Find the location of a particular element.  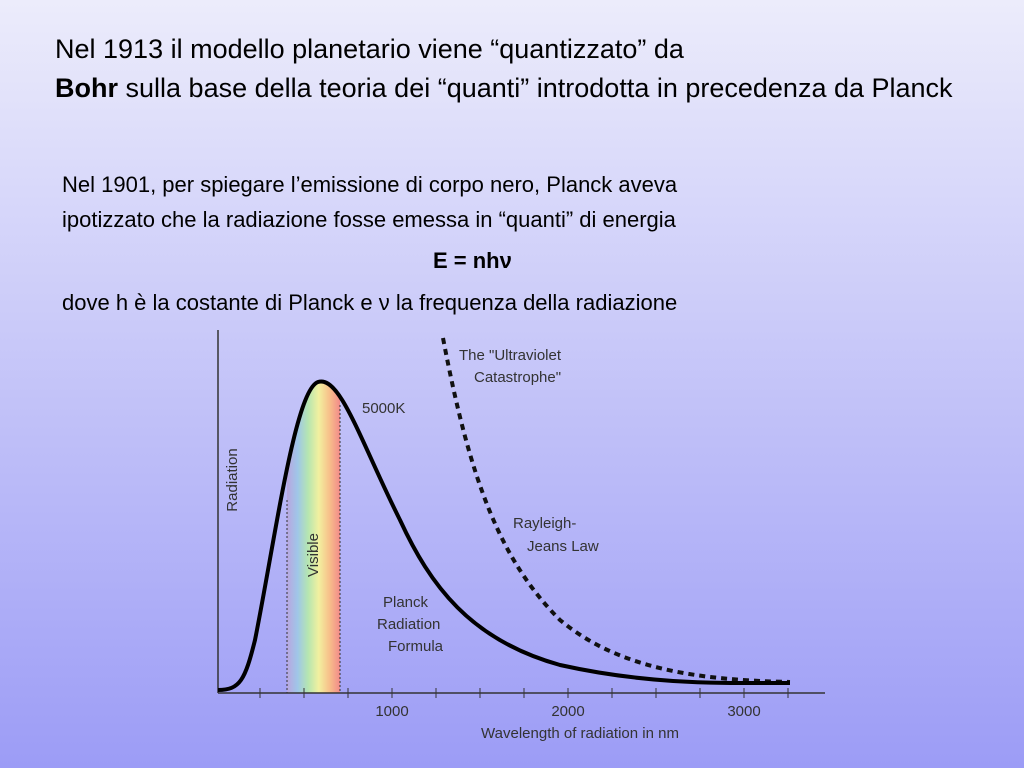

x-ticks is located at coordinates (524, 693).